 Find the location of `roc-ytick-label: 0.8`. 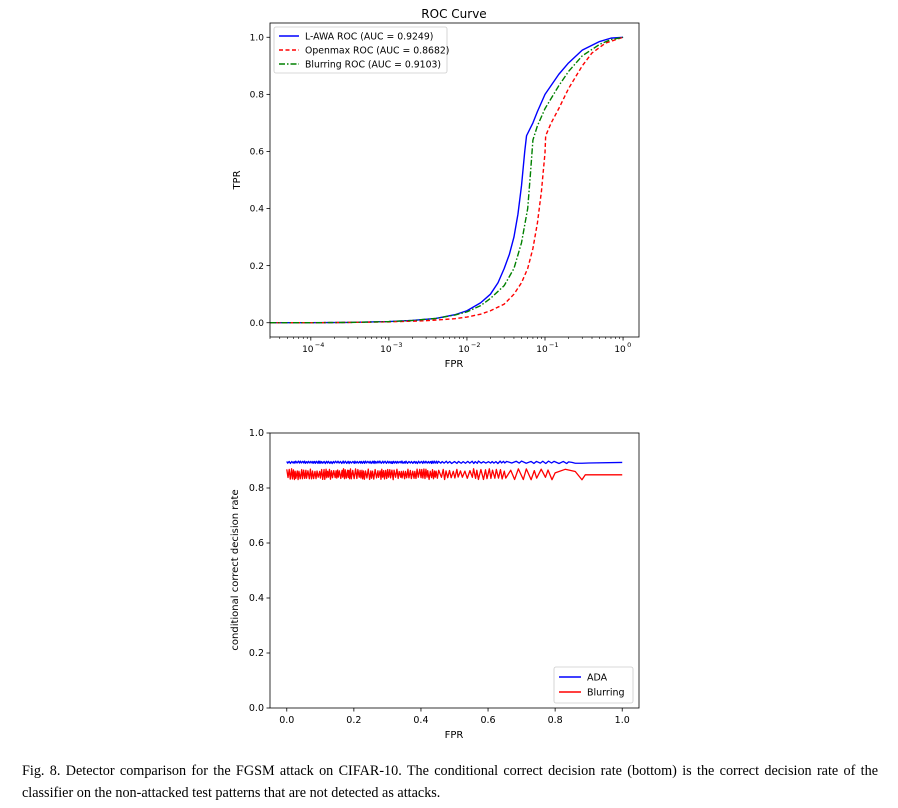

roc-ytick-label: 0.8 is located at coordinates (257, 96).